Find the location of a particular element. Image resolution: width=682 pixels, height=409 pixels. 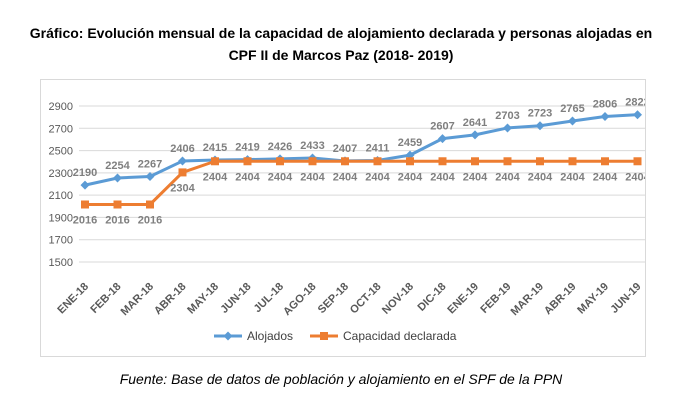

data-label: 2607 is located at coordinates (442, 127).